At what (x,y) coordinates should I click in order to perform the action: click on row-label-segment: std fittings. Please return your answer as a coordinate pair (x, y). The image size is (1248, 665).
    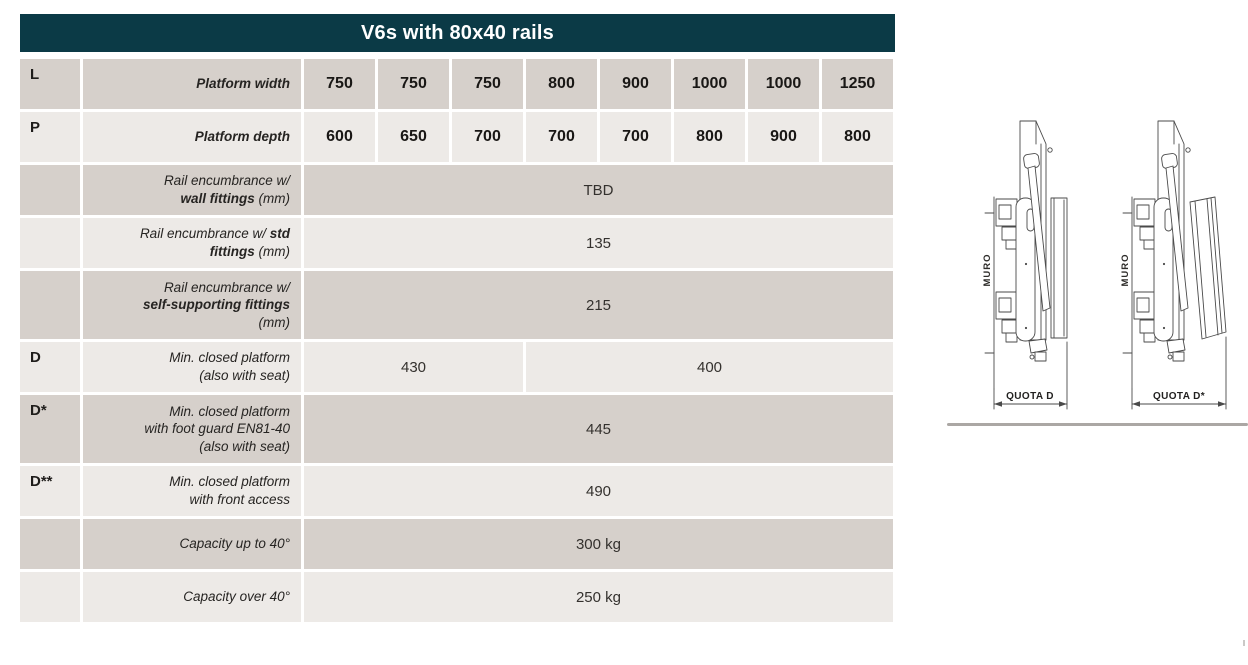
    Looking at the image, I should click on (249, 242).